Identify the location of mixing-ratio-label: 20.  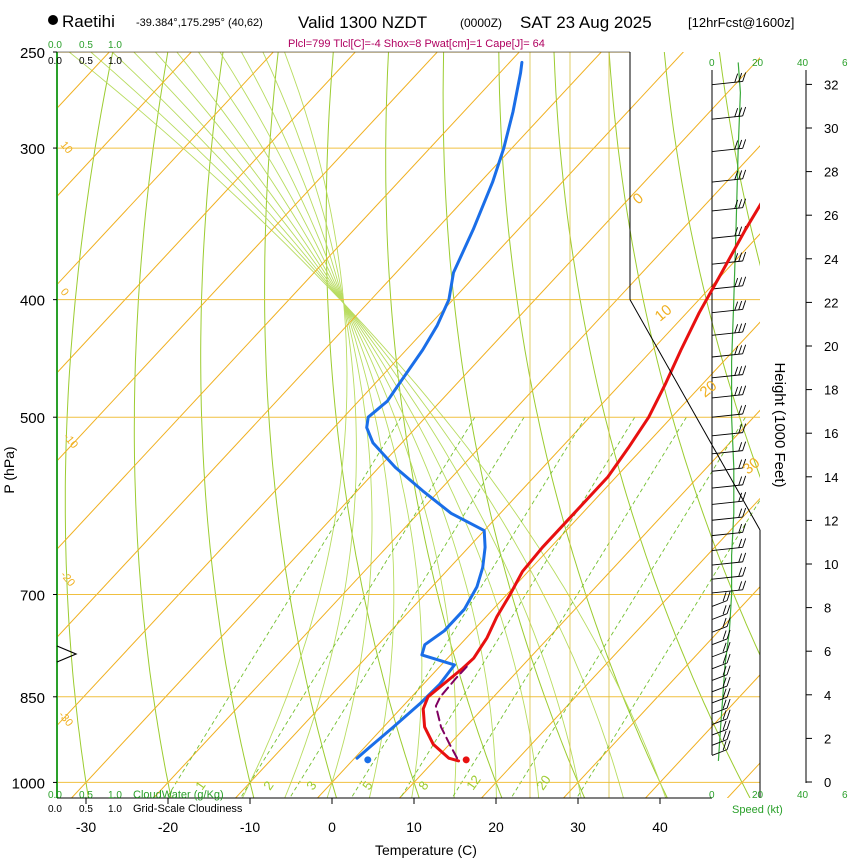
(543, 782).